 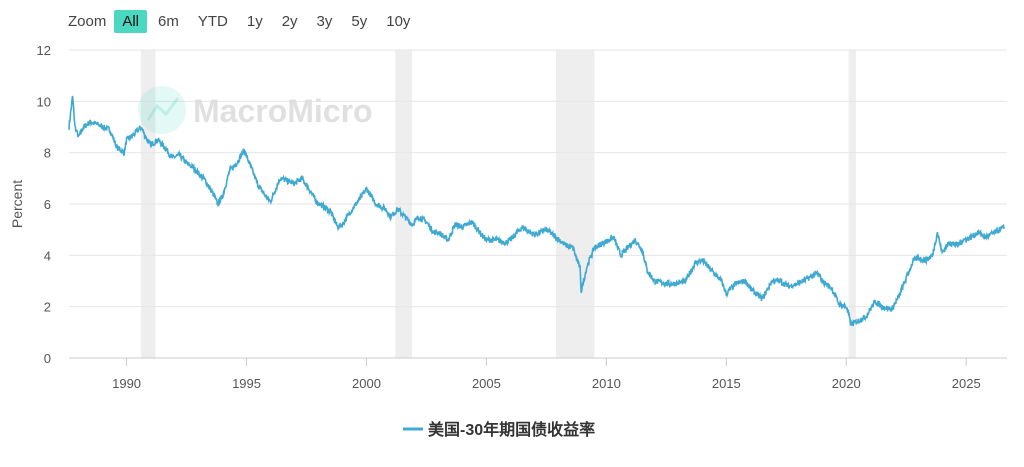 I want to click on macromicro-logo-icon, so click(x=162, y=110).